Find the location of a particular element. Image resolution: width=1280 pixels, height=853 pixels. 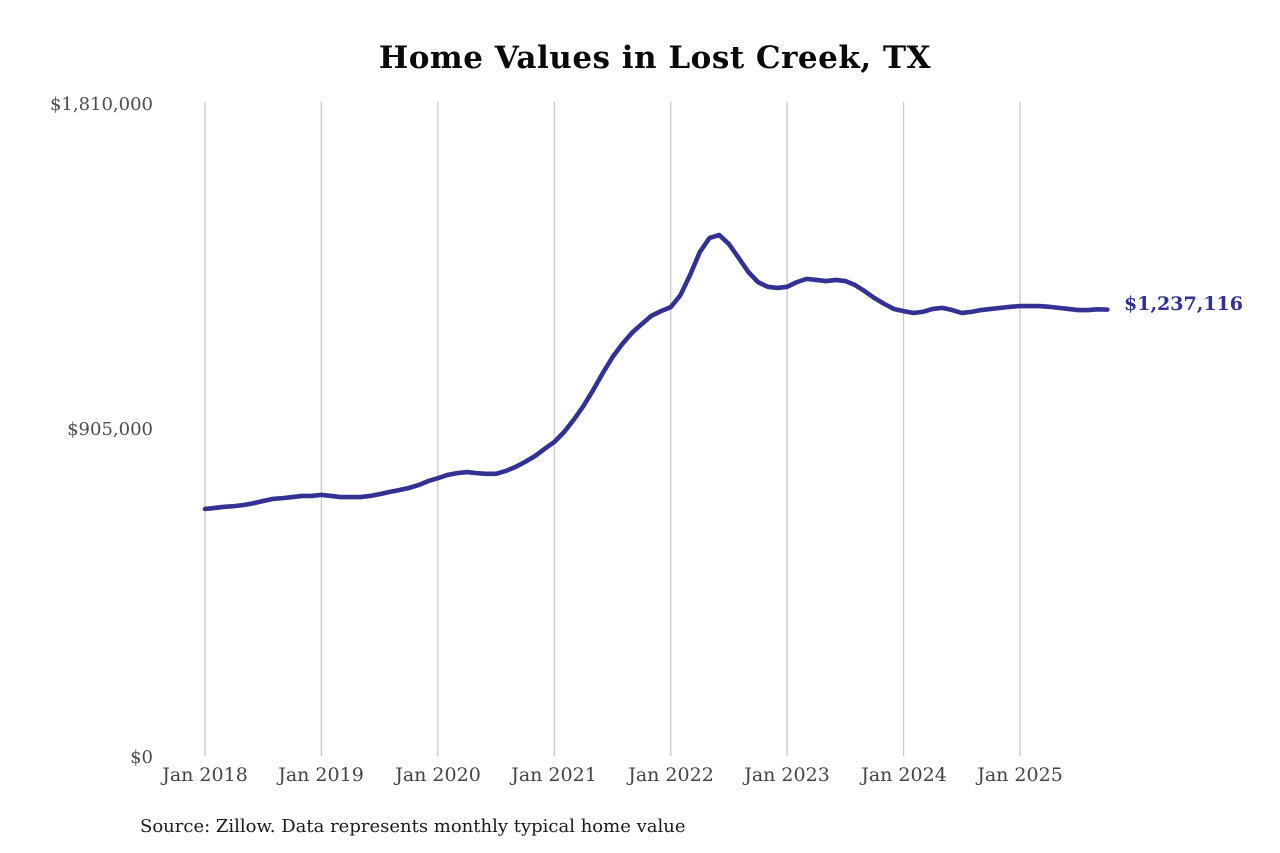

x-axis-tick-label: Jan 2025 is located at coordinates (1020, 775).